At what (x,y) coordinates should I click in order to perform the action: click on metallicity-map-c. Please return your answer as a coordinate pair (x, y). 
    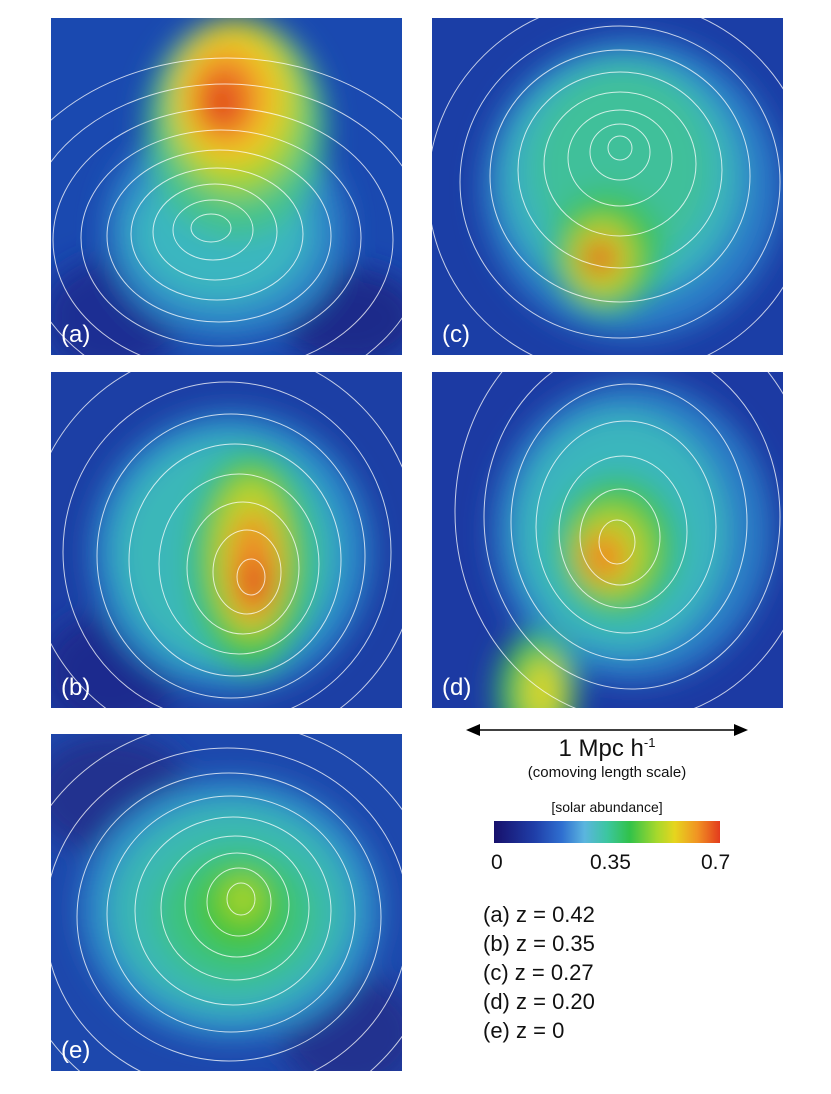
    Looking at the image, I should click on (607, 186).